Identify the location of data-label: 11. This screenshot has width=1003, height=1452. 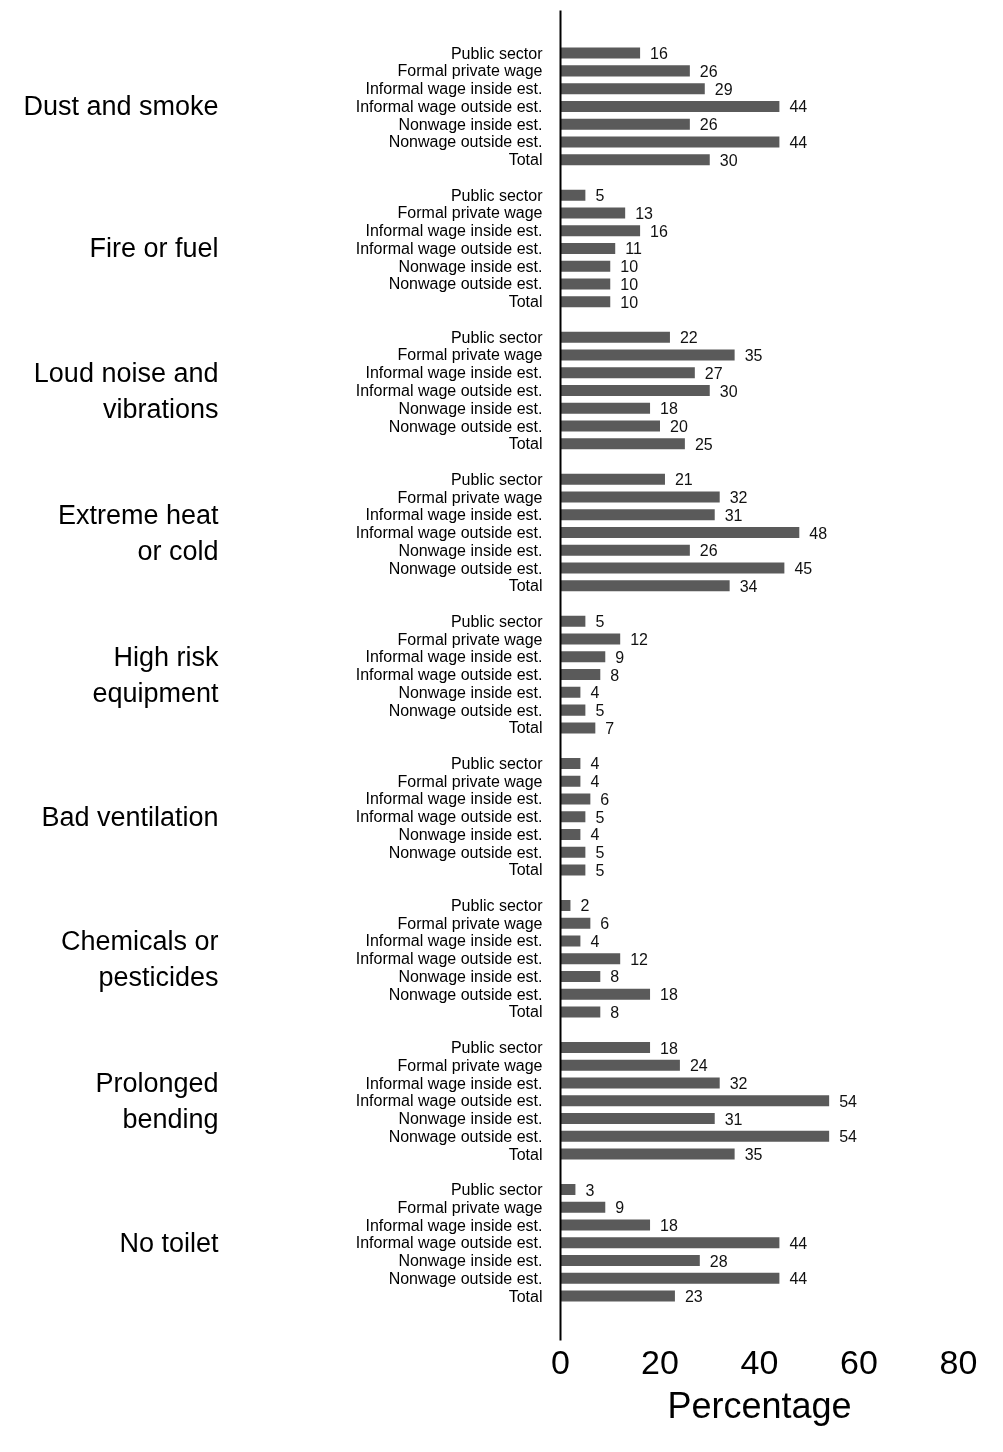
(633, 249).